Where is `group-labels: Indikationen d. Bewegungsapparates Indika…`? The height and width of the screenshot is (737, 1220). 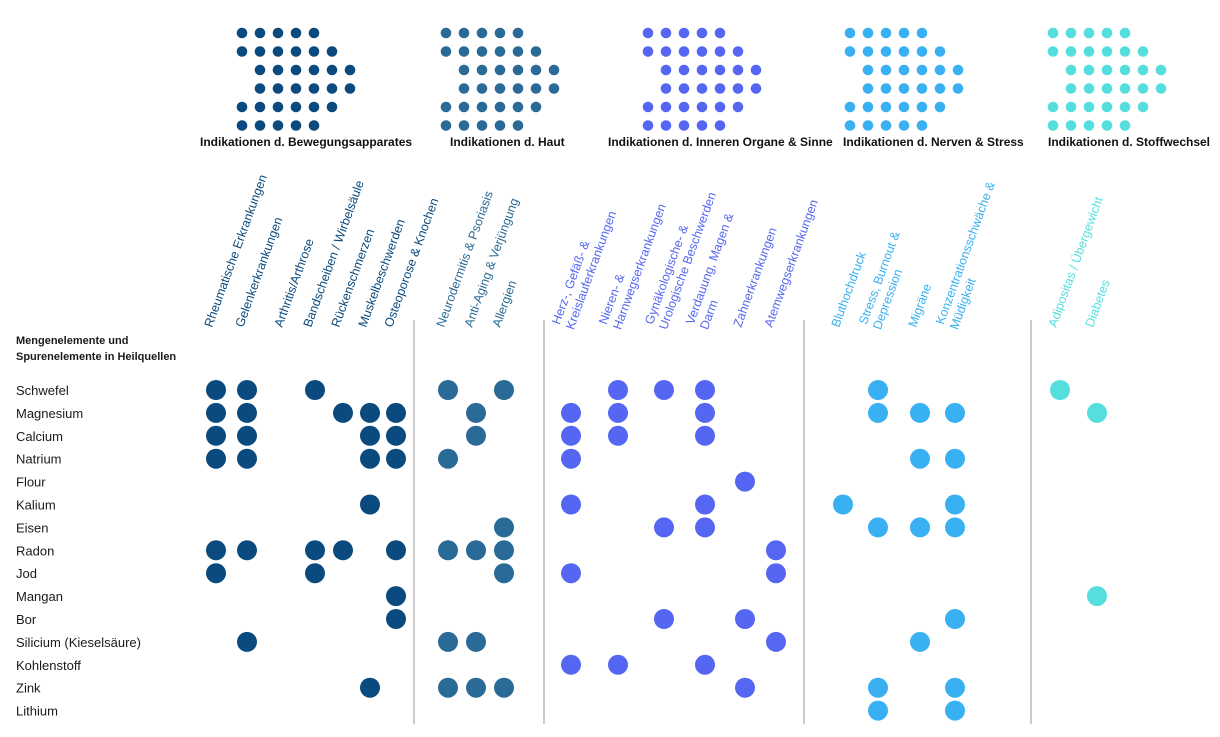 group-labels: Indikationen d. Bewegungsapparates Indika… is located at coordinates (705, 142).